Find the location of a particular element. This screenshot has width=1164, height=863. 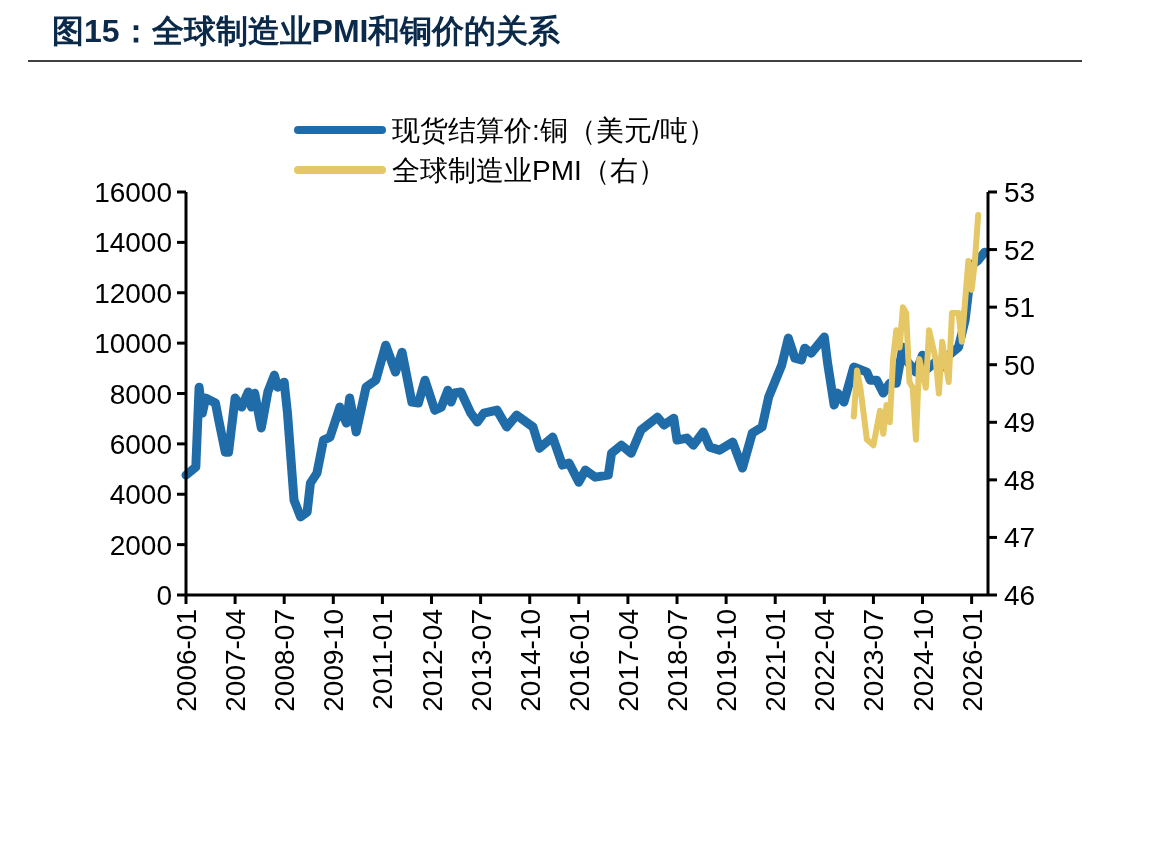

x-tick-label: 2024-10 is located at coordinates (923, 660).